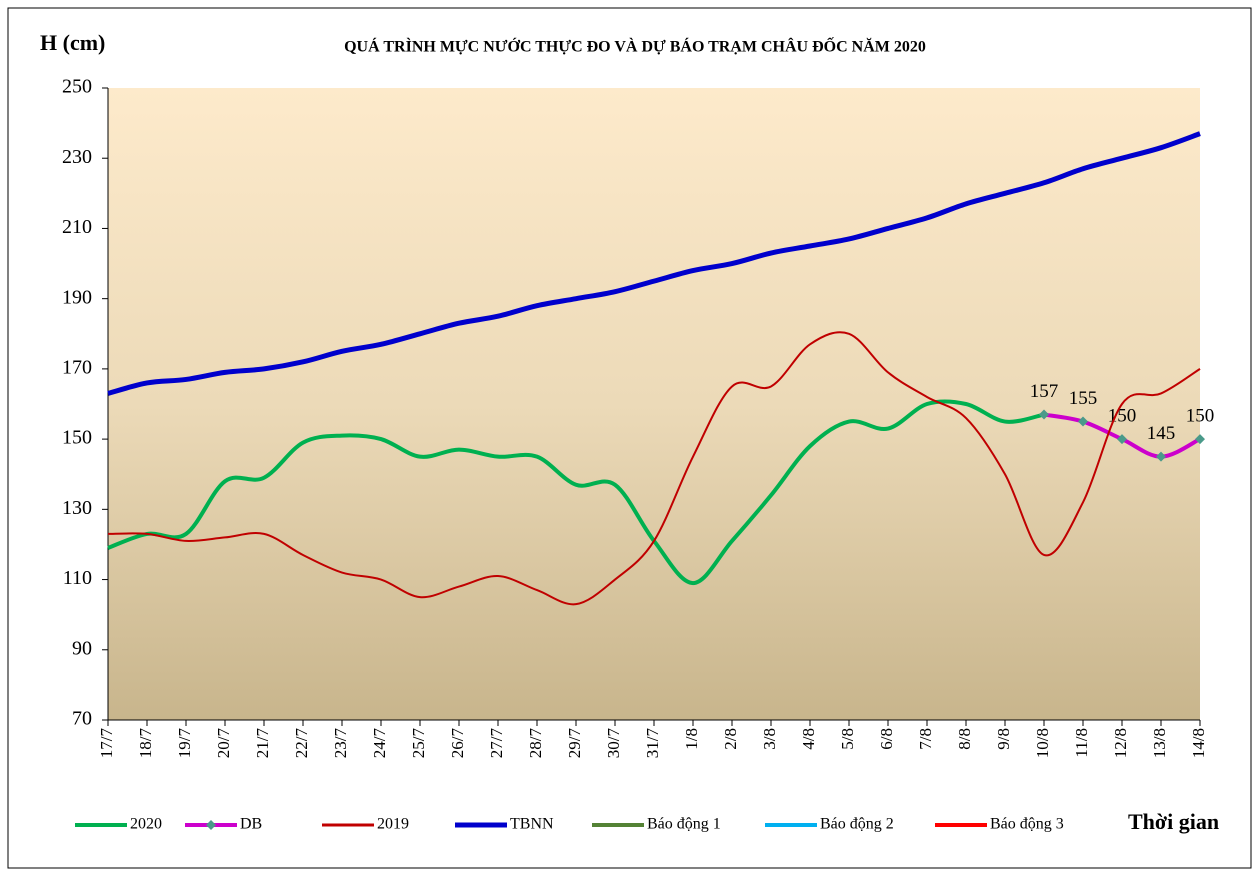 The width and height of the screenshot is (1259, 876). Describe the element at coordinates (184, 743) in the screenshot. I see `x-tick-label: 19/7` at that location.